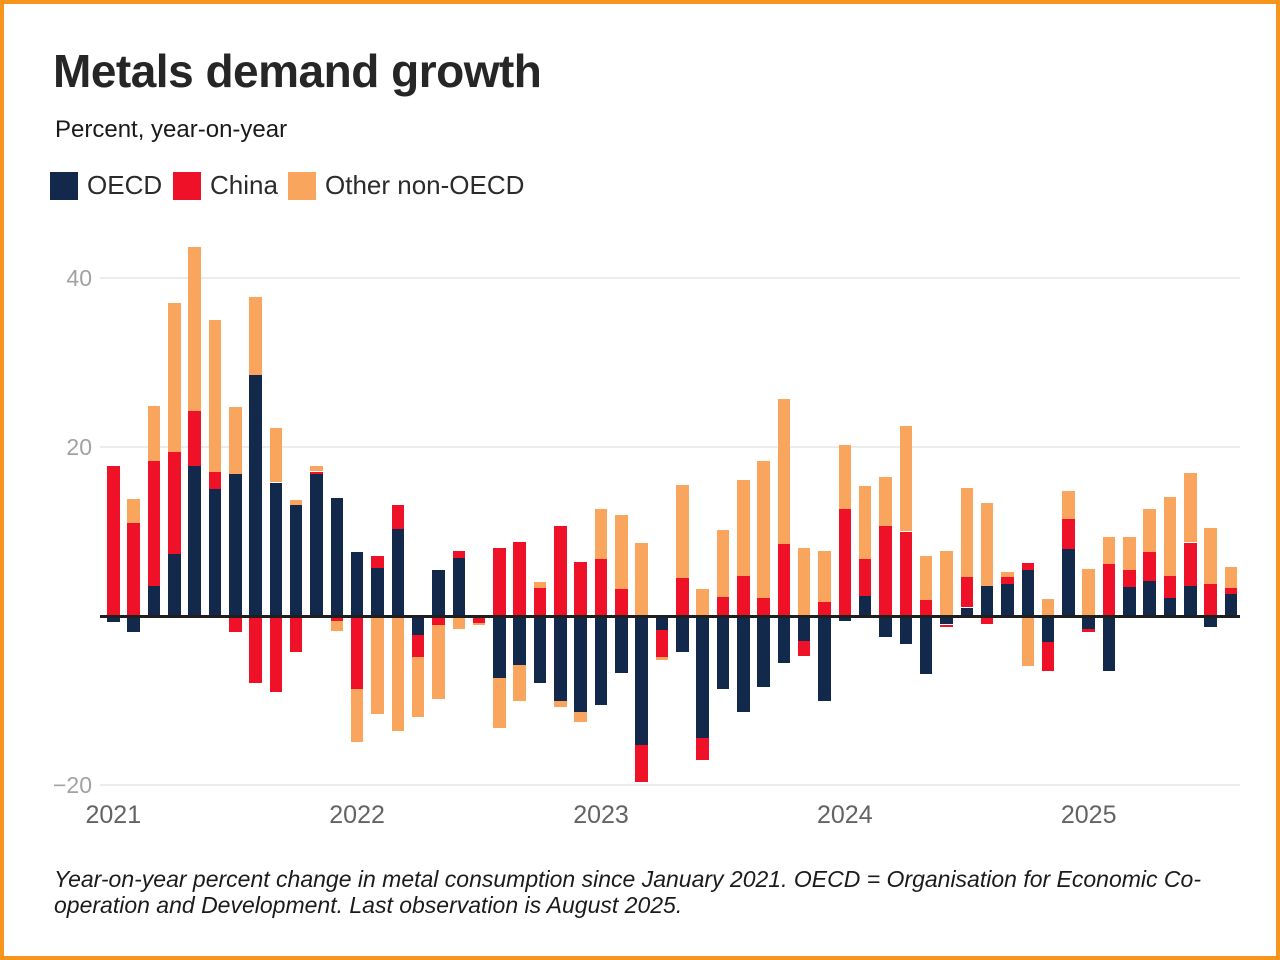 This screenshot has height=960, width=1280. What do you see at coordinates (425, 185) in the screenshot?
I see `legend-label: Other non-OECD` at bounding box center [425, 185].